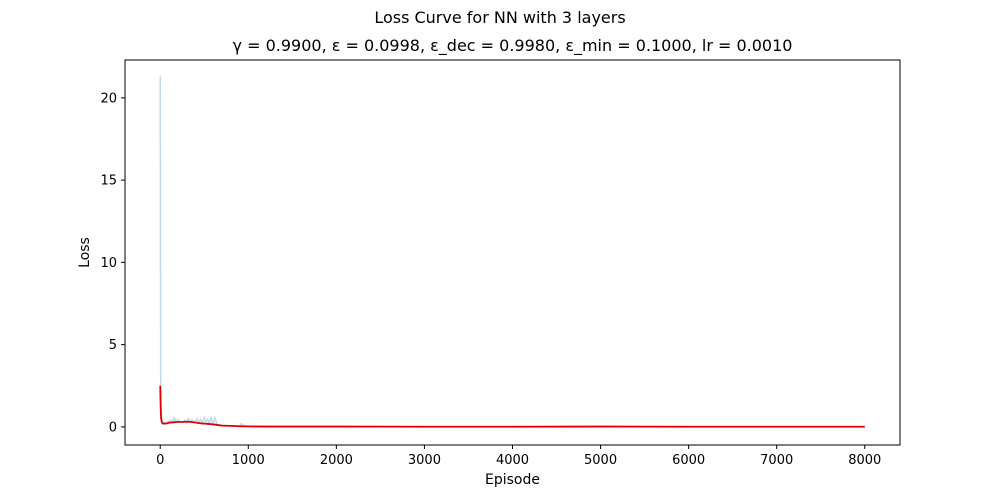 The width and height of the screenshot is (1000, 500). Describe the element at coordinates (424, 460) in the screenshot. I see `x-tick-label: 3000` at that location.